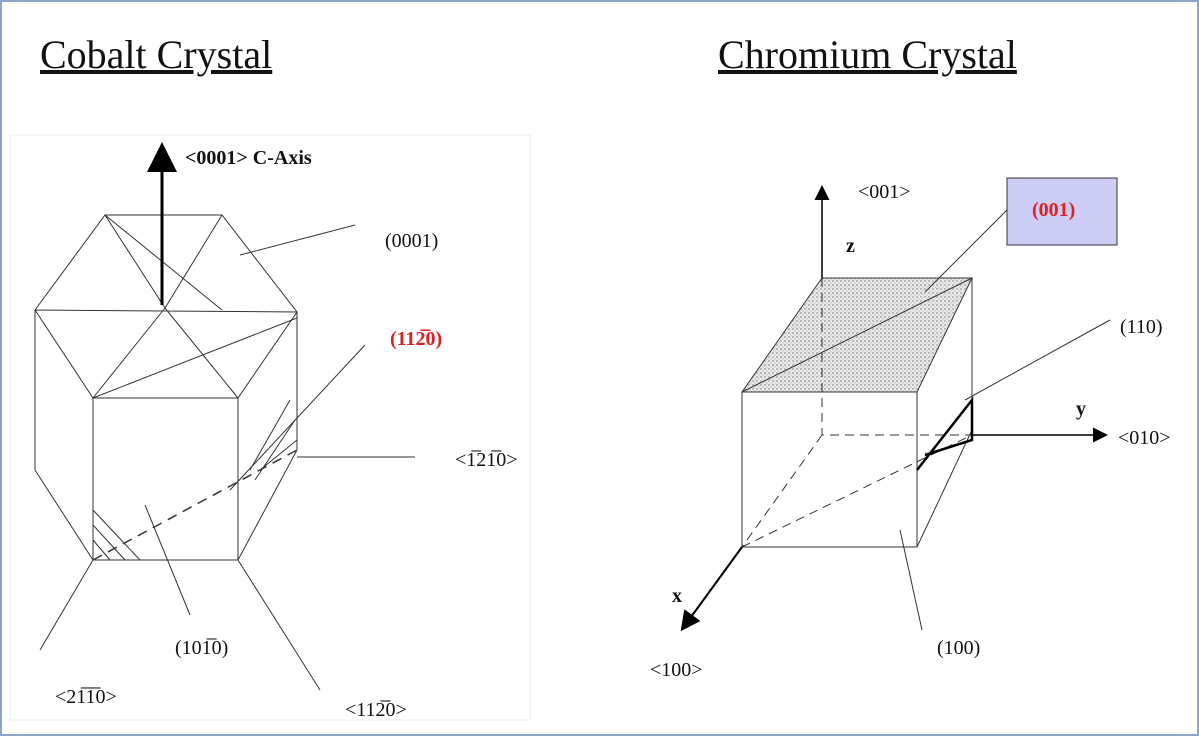 Image resolution: width=1199 pixels, height=736 pixels. I want to click on label: (0001), so click(411, 241).